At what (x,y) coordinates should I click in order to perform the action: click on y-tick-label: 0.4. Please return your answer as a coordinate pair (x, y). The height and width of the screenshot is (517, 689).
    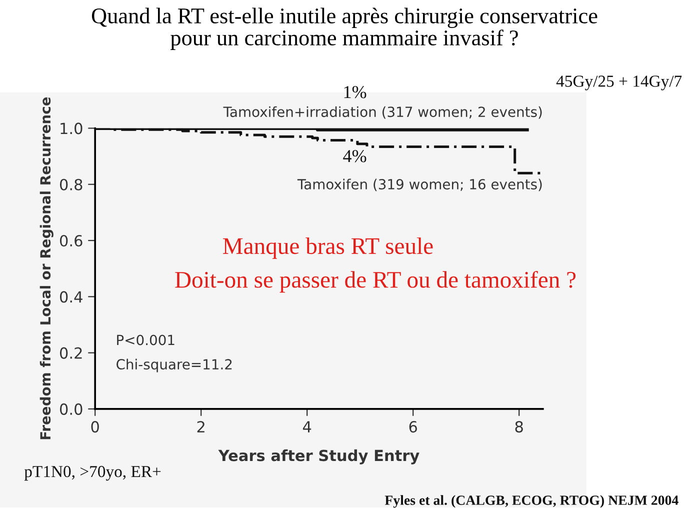
    Looking at the image, I should click on (71, 297).